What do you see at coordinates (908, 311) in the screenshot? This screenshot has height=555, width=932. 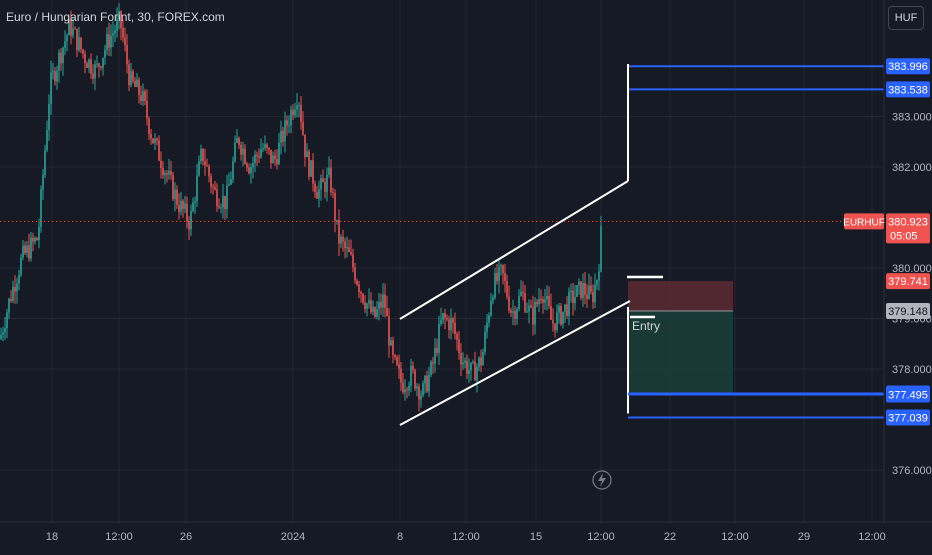 I see `entry-price-tag-bg` at bounding box center [908, 311].